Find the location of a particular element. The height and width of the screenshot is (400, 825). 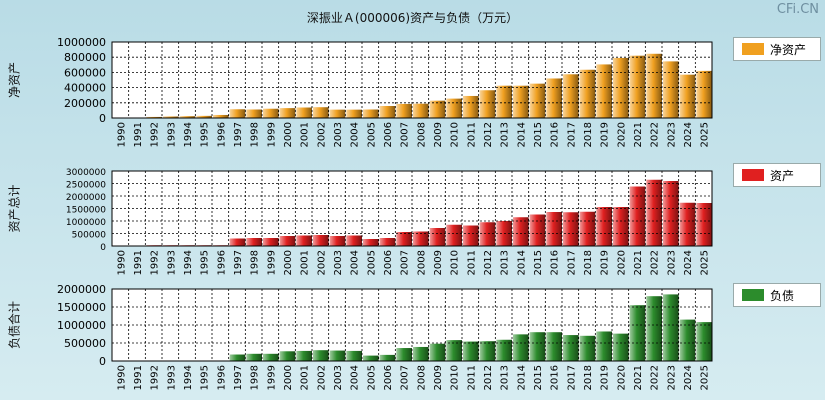

y-tick-label-assets: 0 is located at coordinates (103, 248).